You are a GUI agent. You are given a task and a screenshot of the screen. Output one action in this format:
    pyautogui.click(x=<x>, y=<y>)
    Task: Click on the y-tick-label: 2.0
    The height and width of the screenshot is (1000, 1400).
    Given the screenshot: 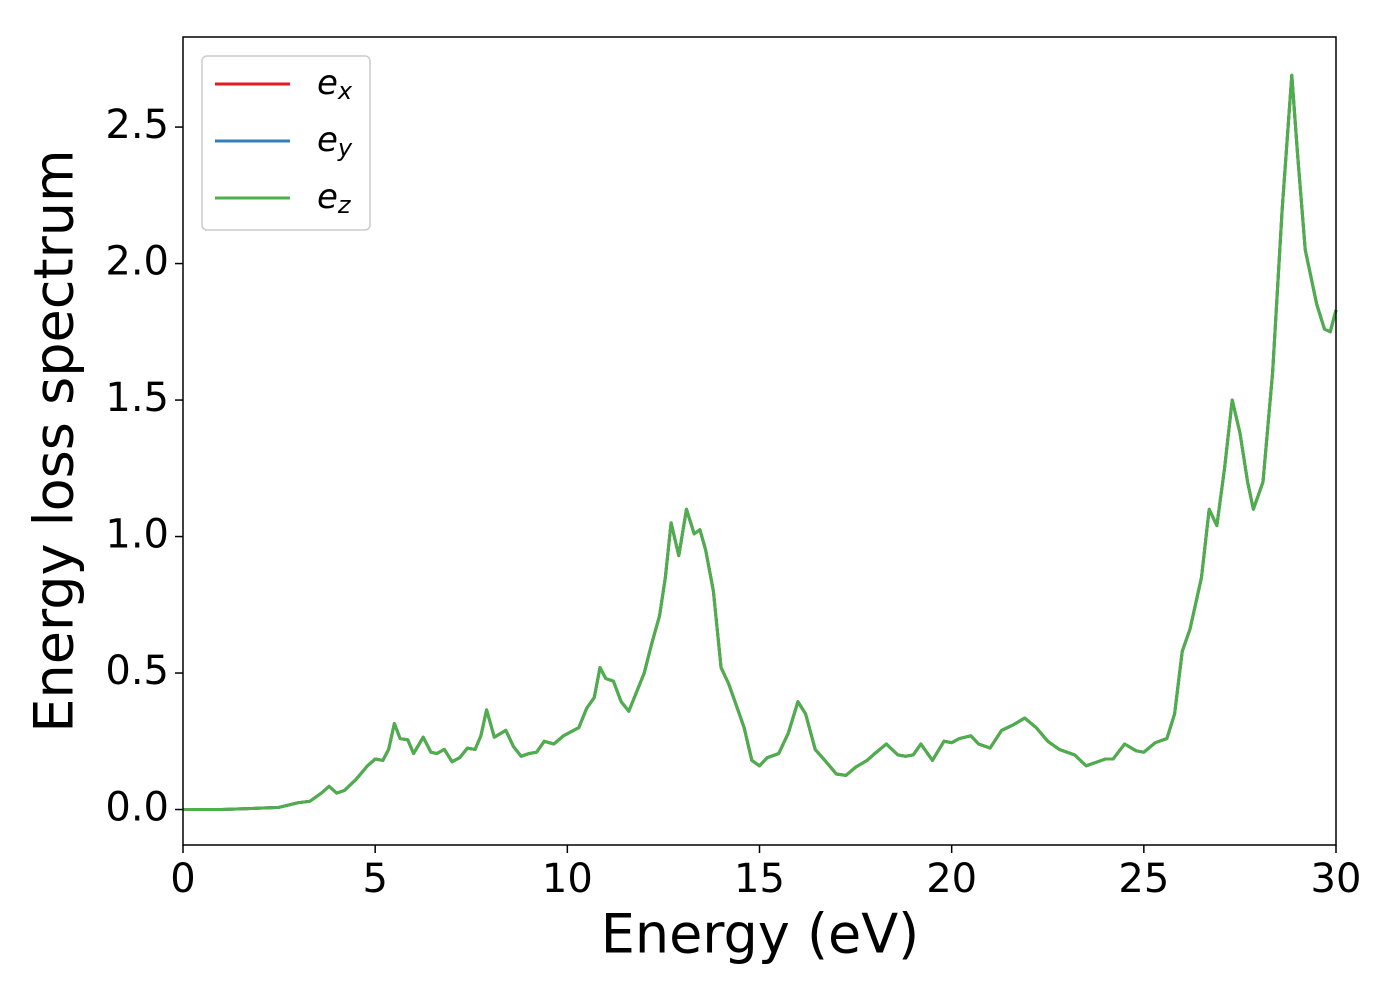 What is the action you would take?
    pyautogui.click(x=137, y=262)
    